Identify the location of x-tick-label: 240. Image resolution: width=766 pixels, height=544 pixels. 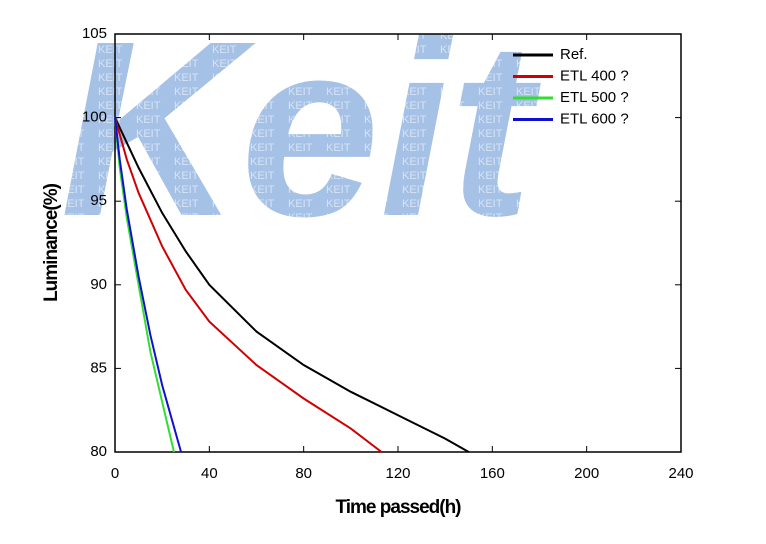
(680, 473).